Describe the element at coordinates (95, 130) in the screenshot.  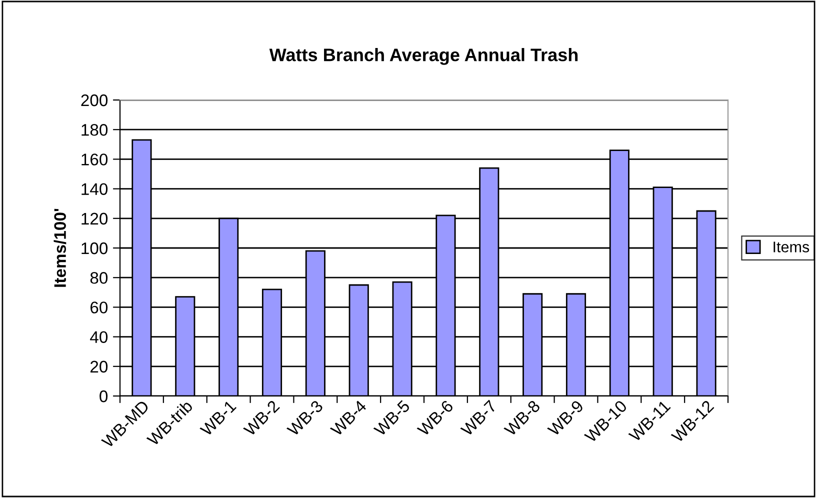
I see `y-tick-label: 180` at that location.